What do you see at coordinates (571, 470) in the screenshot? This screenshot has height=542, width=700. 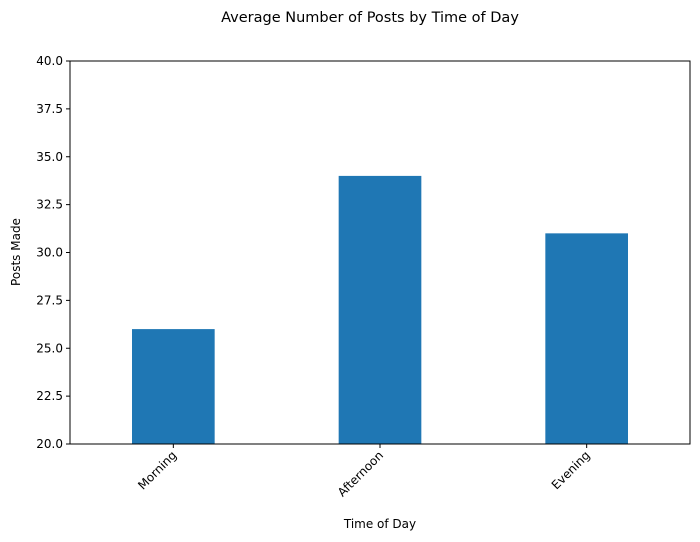 I see `x-tick-label: Evening` at bounding box center [571, 470].